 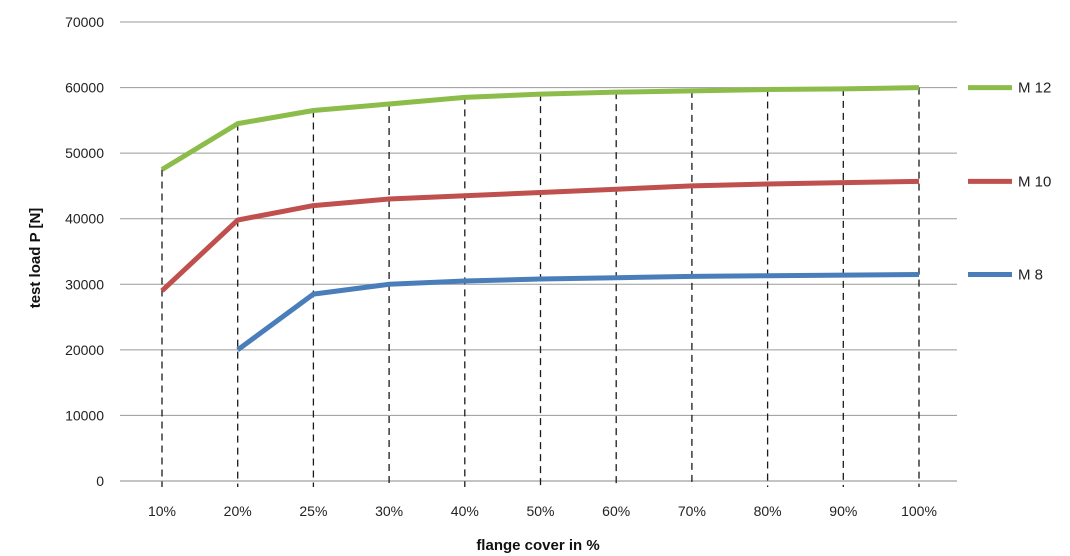 What do you see at coordinates (616, 511) in the screenshot?
I see `x-tick-label: 60%` at bounding box center [616, 511].